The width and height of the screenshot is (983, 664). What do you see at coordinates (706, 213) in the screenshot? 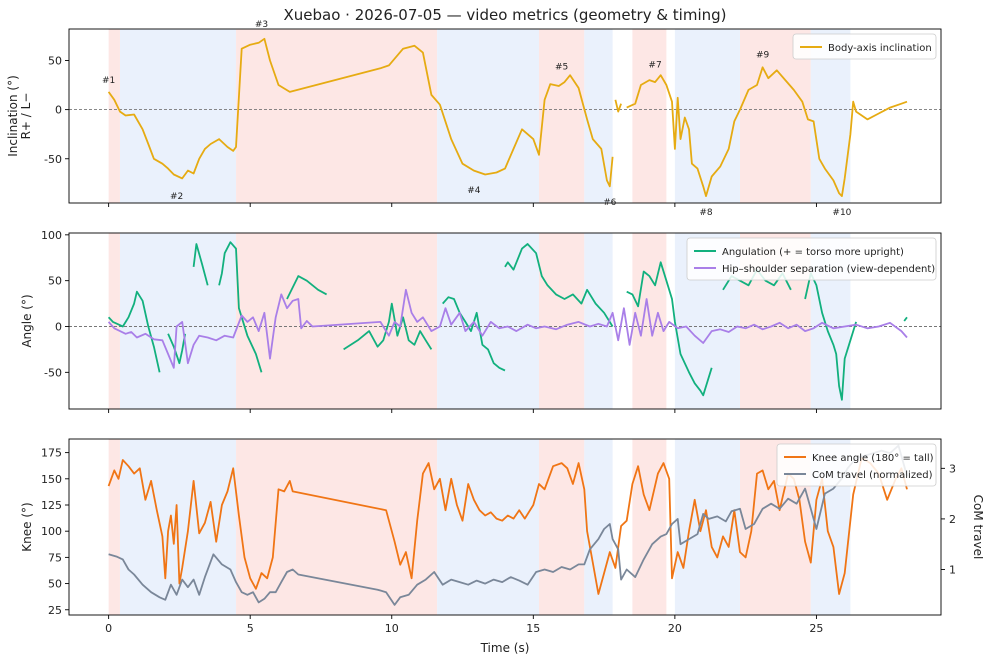
I see `event-annotation: #8` at bounding box center [706, 213].